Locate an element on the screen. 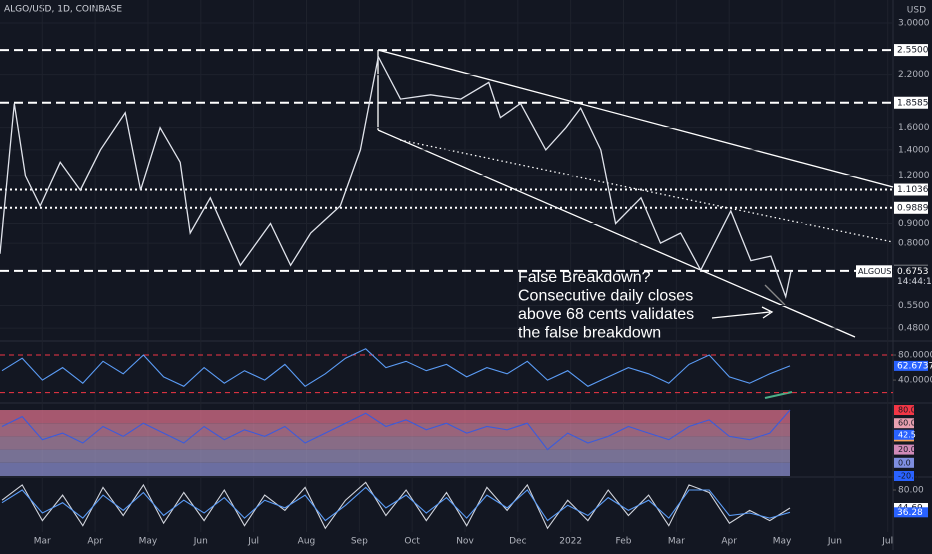 This screenshot has width=932, height=554. signal-box is located at coordinates (904, 434).